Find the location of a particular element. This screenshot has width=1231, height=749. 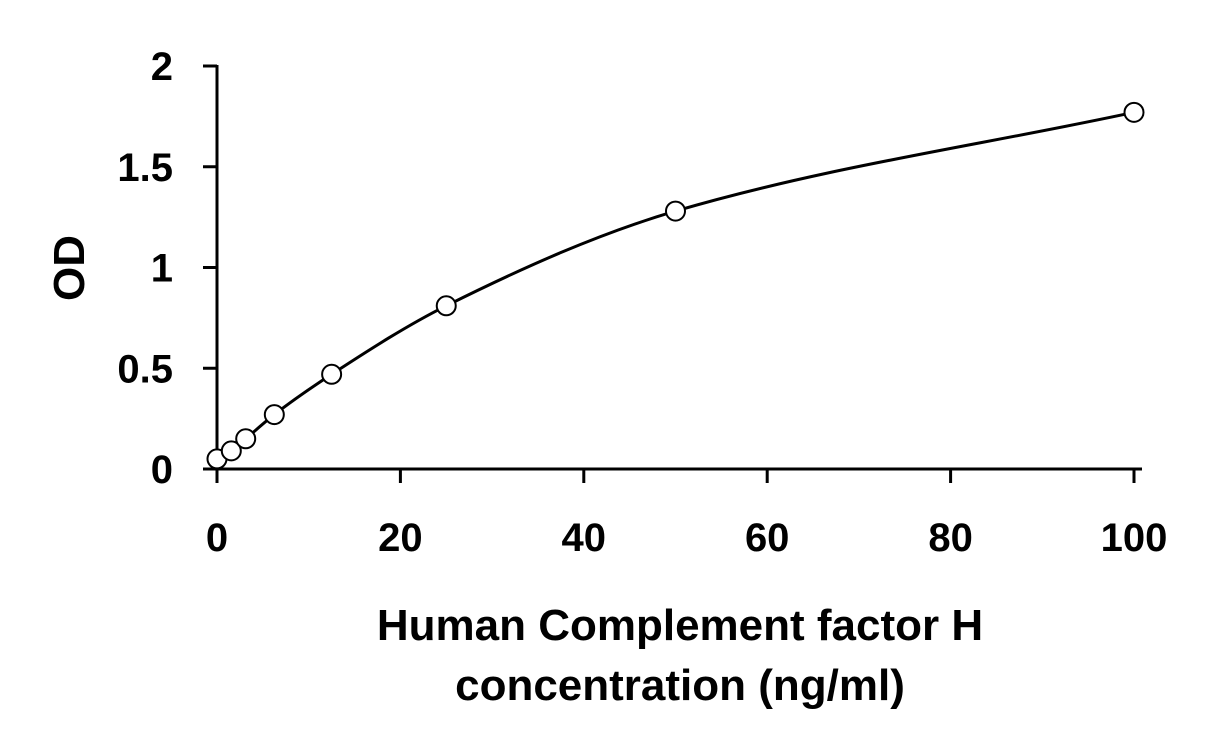

x-axis-ticks is located at coordinates (675, 476).